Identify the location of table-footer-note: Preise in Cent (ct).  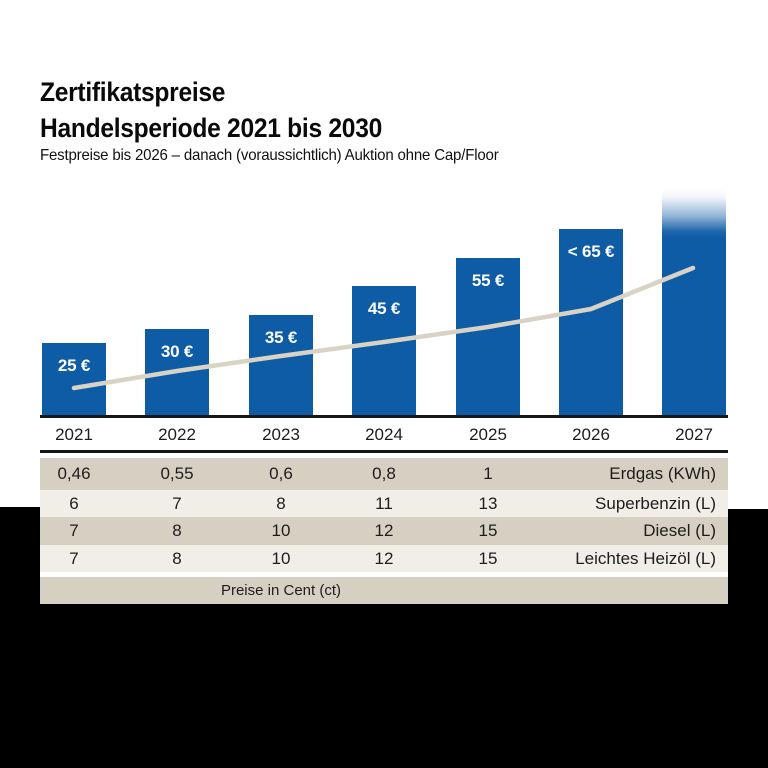
(281, 590).